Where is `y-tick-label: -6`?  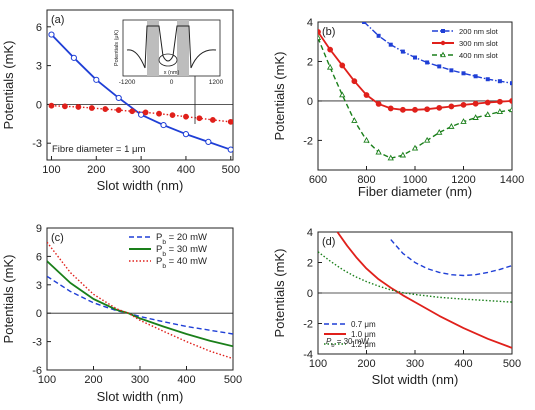 y-tick-label: -6 is located at coordinates (37, 371).